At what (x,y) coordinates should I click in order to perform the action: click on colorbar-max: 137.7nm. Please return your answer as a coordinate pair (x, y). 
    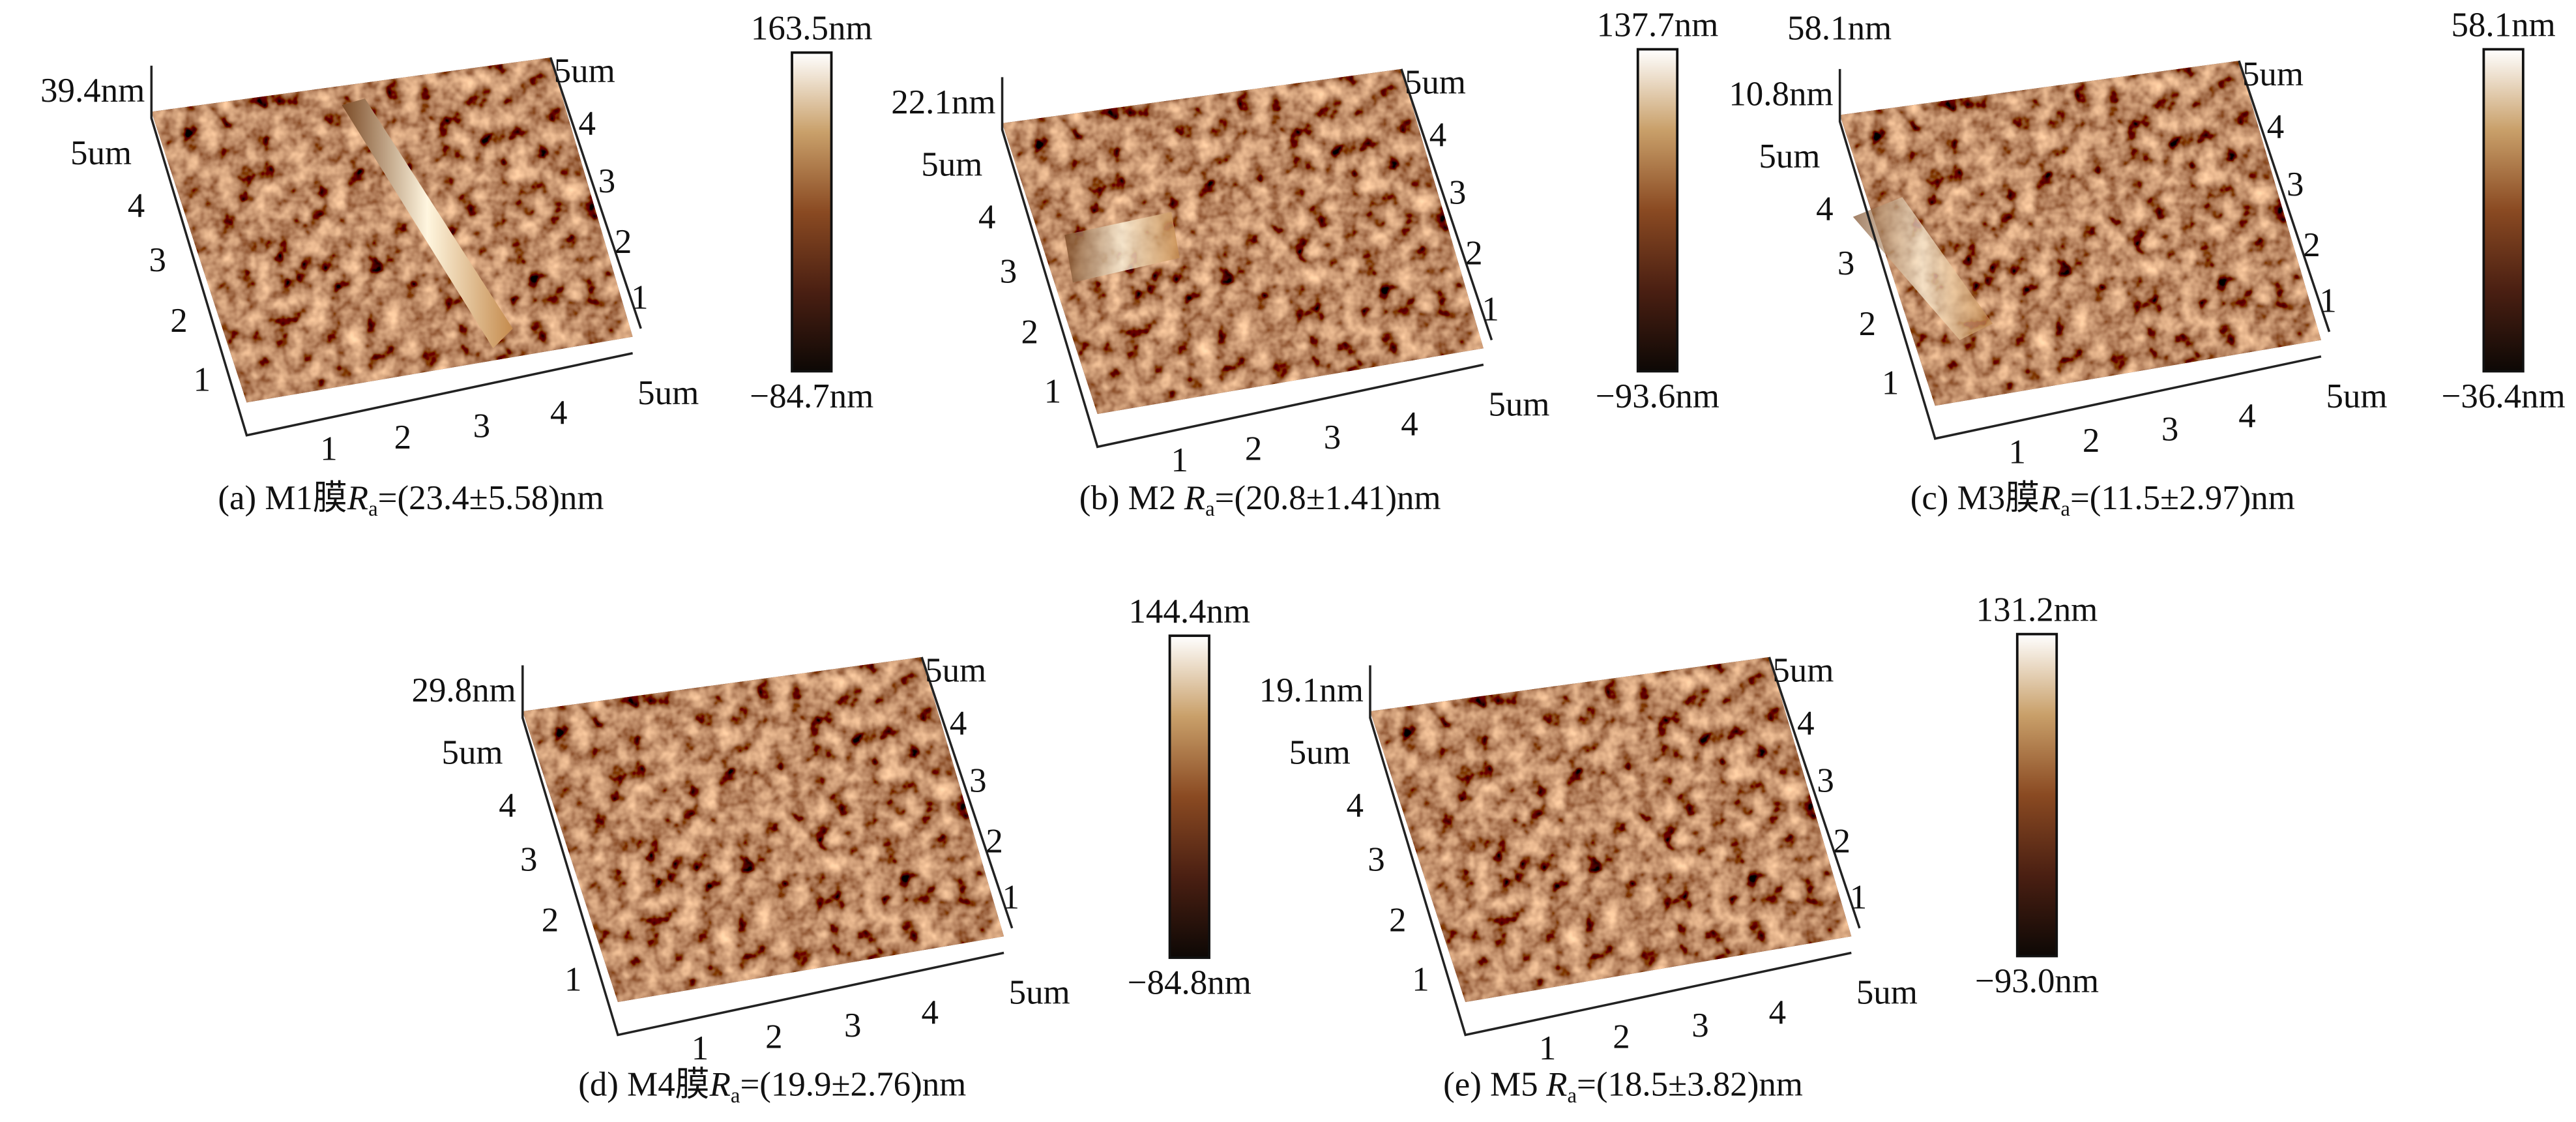
    Looking at the image, I should click on (1658, 25).